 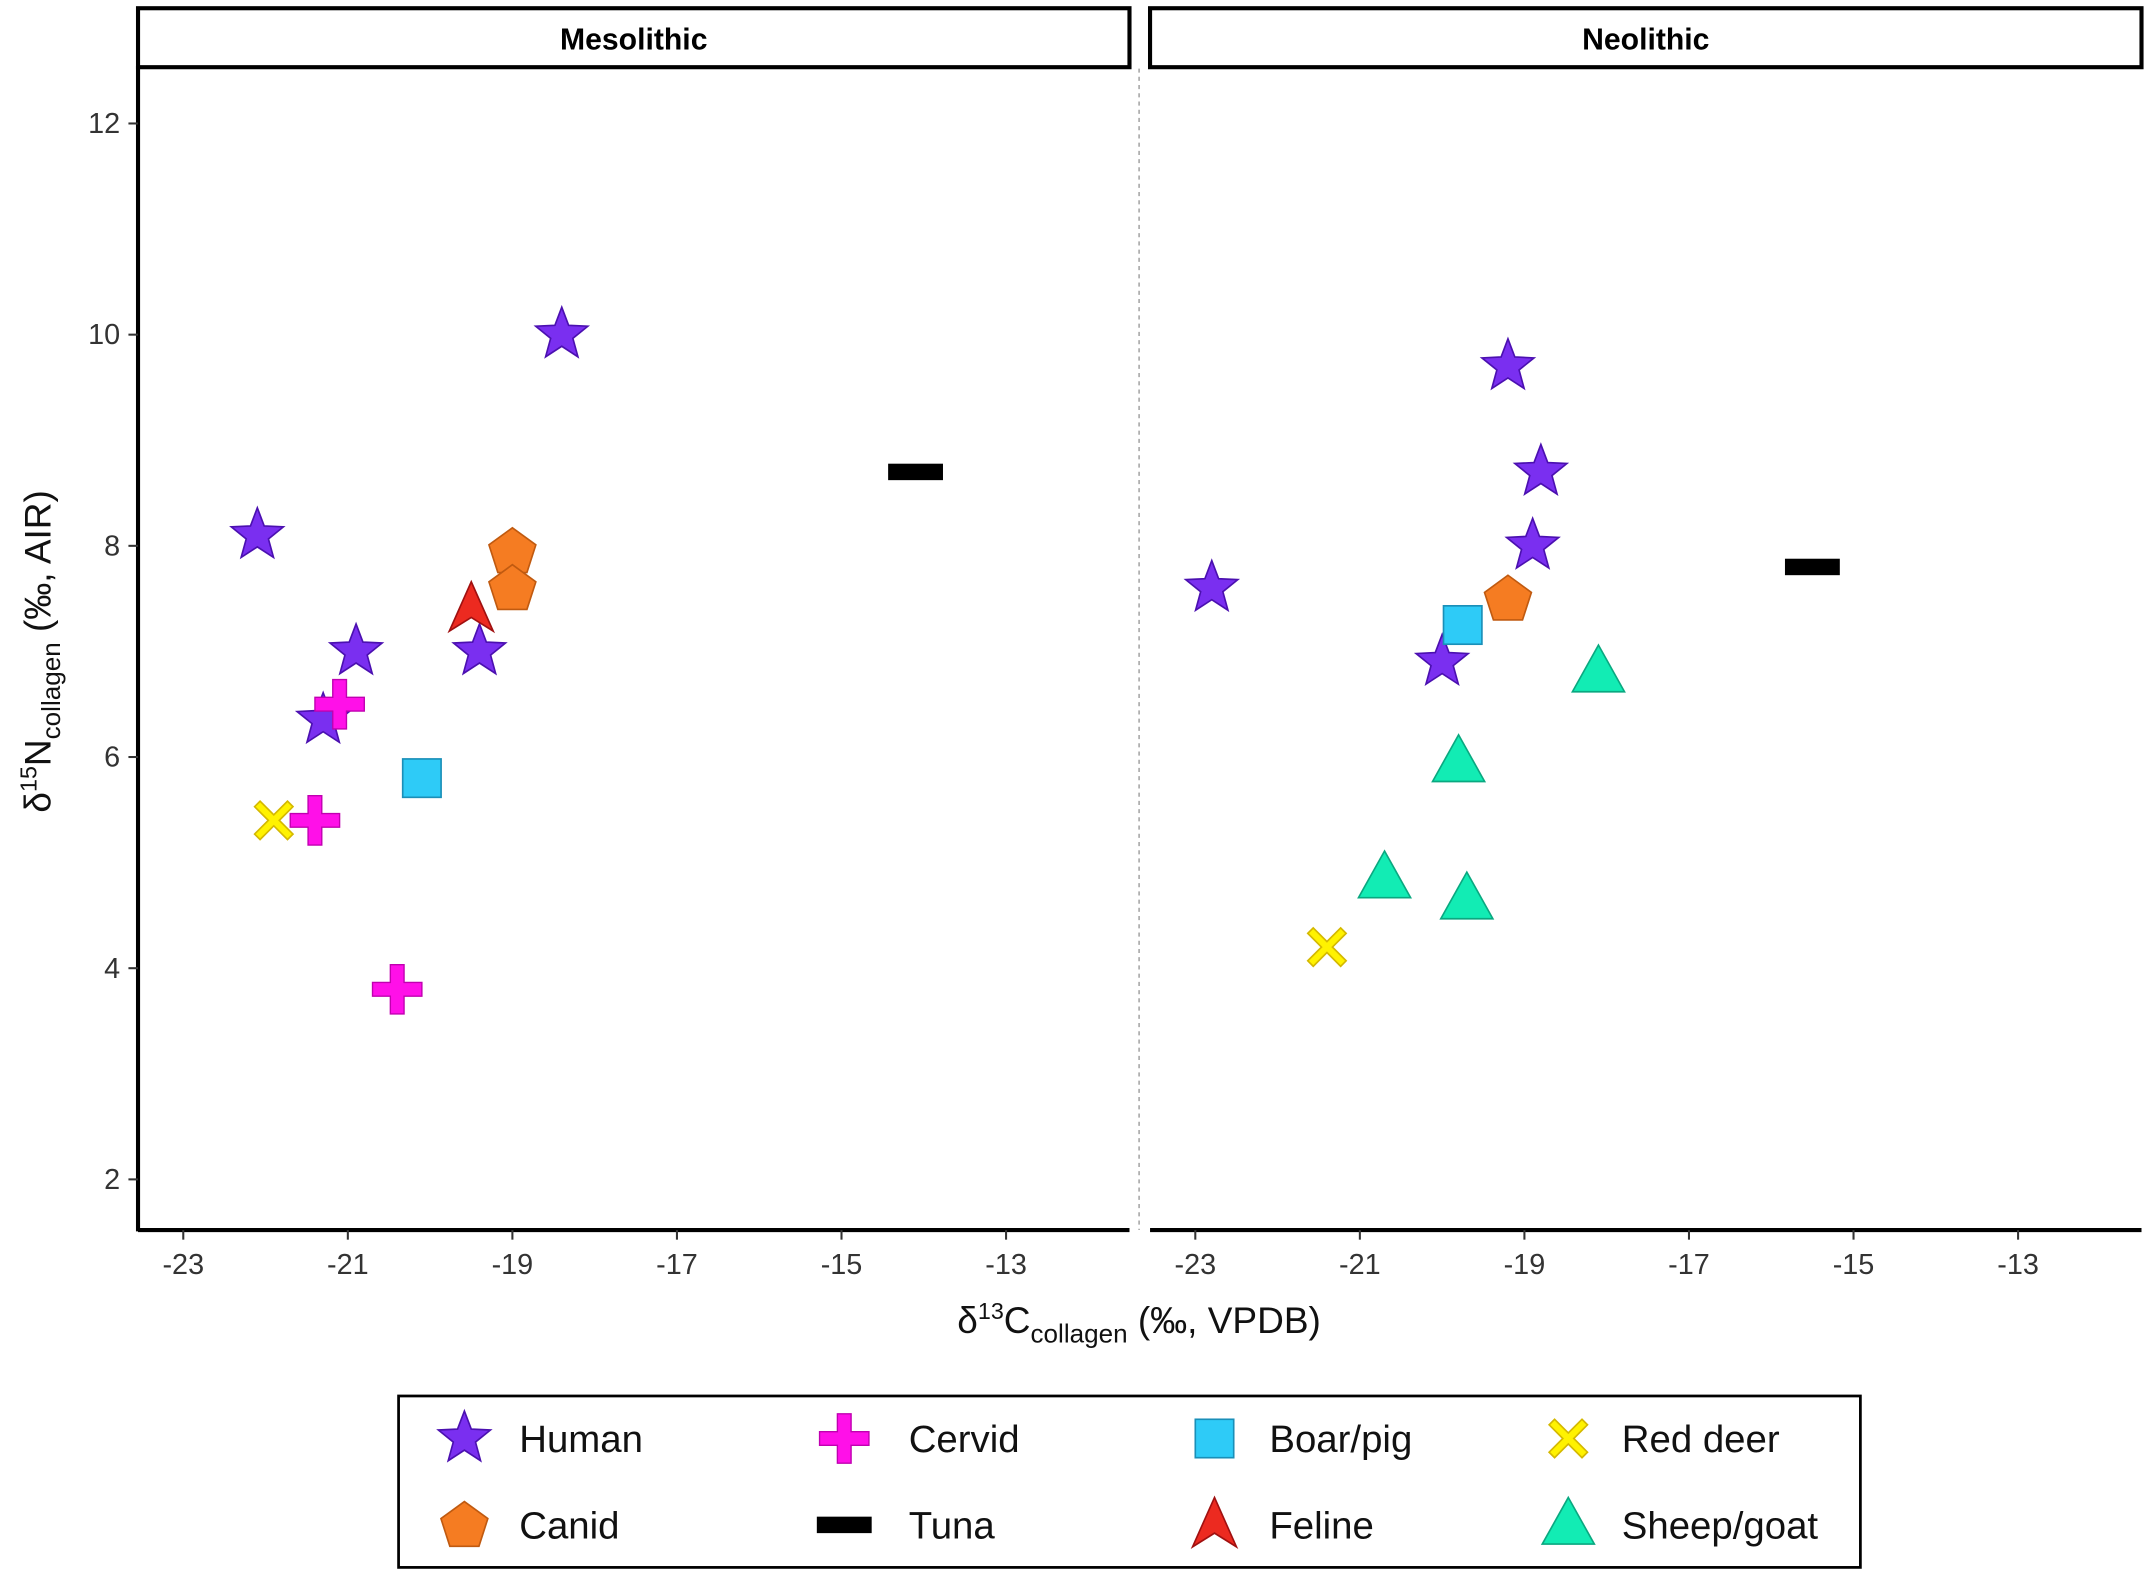 I want to click on y-axis-title: δ15Ncollagen (‰, AIR), so click(x=41, y=651).